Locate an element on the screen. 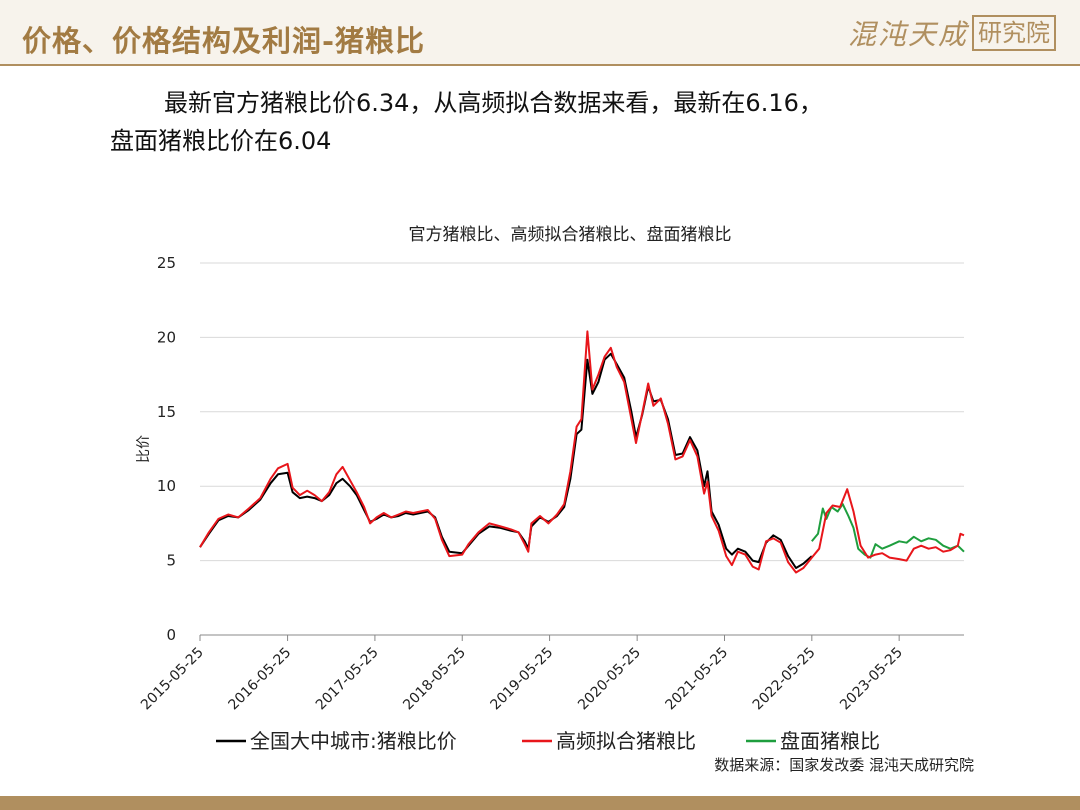 The width and height of the screenshot is (1080, 810). legend-label: 盘面猪粮比 is located at coordinates (830, 741).